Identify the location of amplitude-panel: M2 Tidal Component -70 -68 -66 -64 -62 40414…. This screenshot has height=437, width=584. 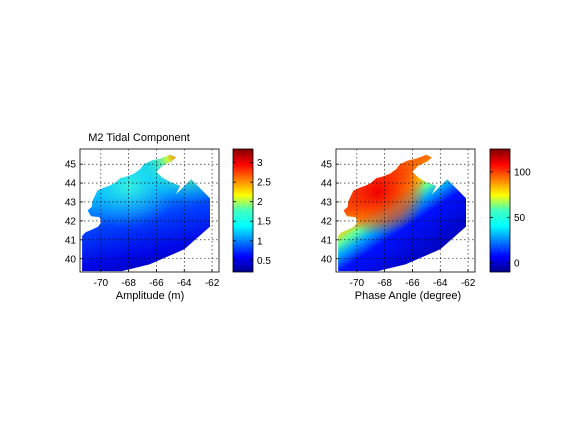
(168, 217).